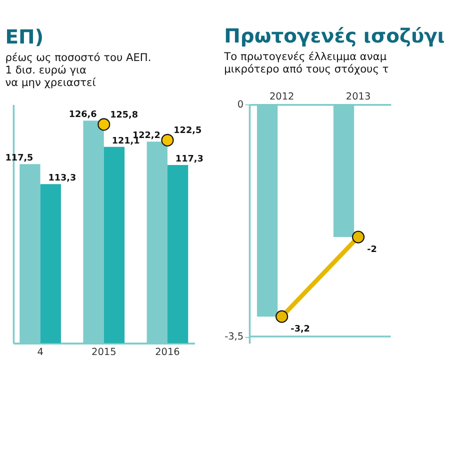 Image resolution: width=450 pixels, height=450 pixels. I want to click on y-tick-label: 0, so click(240, 105).